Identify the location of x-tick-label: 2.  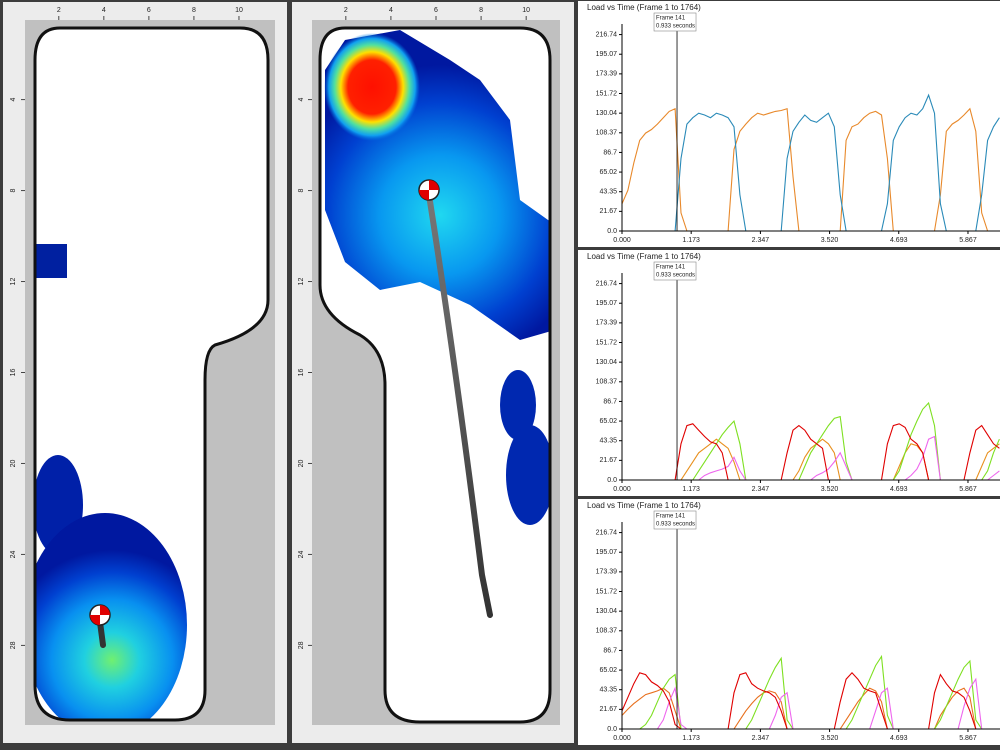
(346, 10).